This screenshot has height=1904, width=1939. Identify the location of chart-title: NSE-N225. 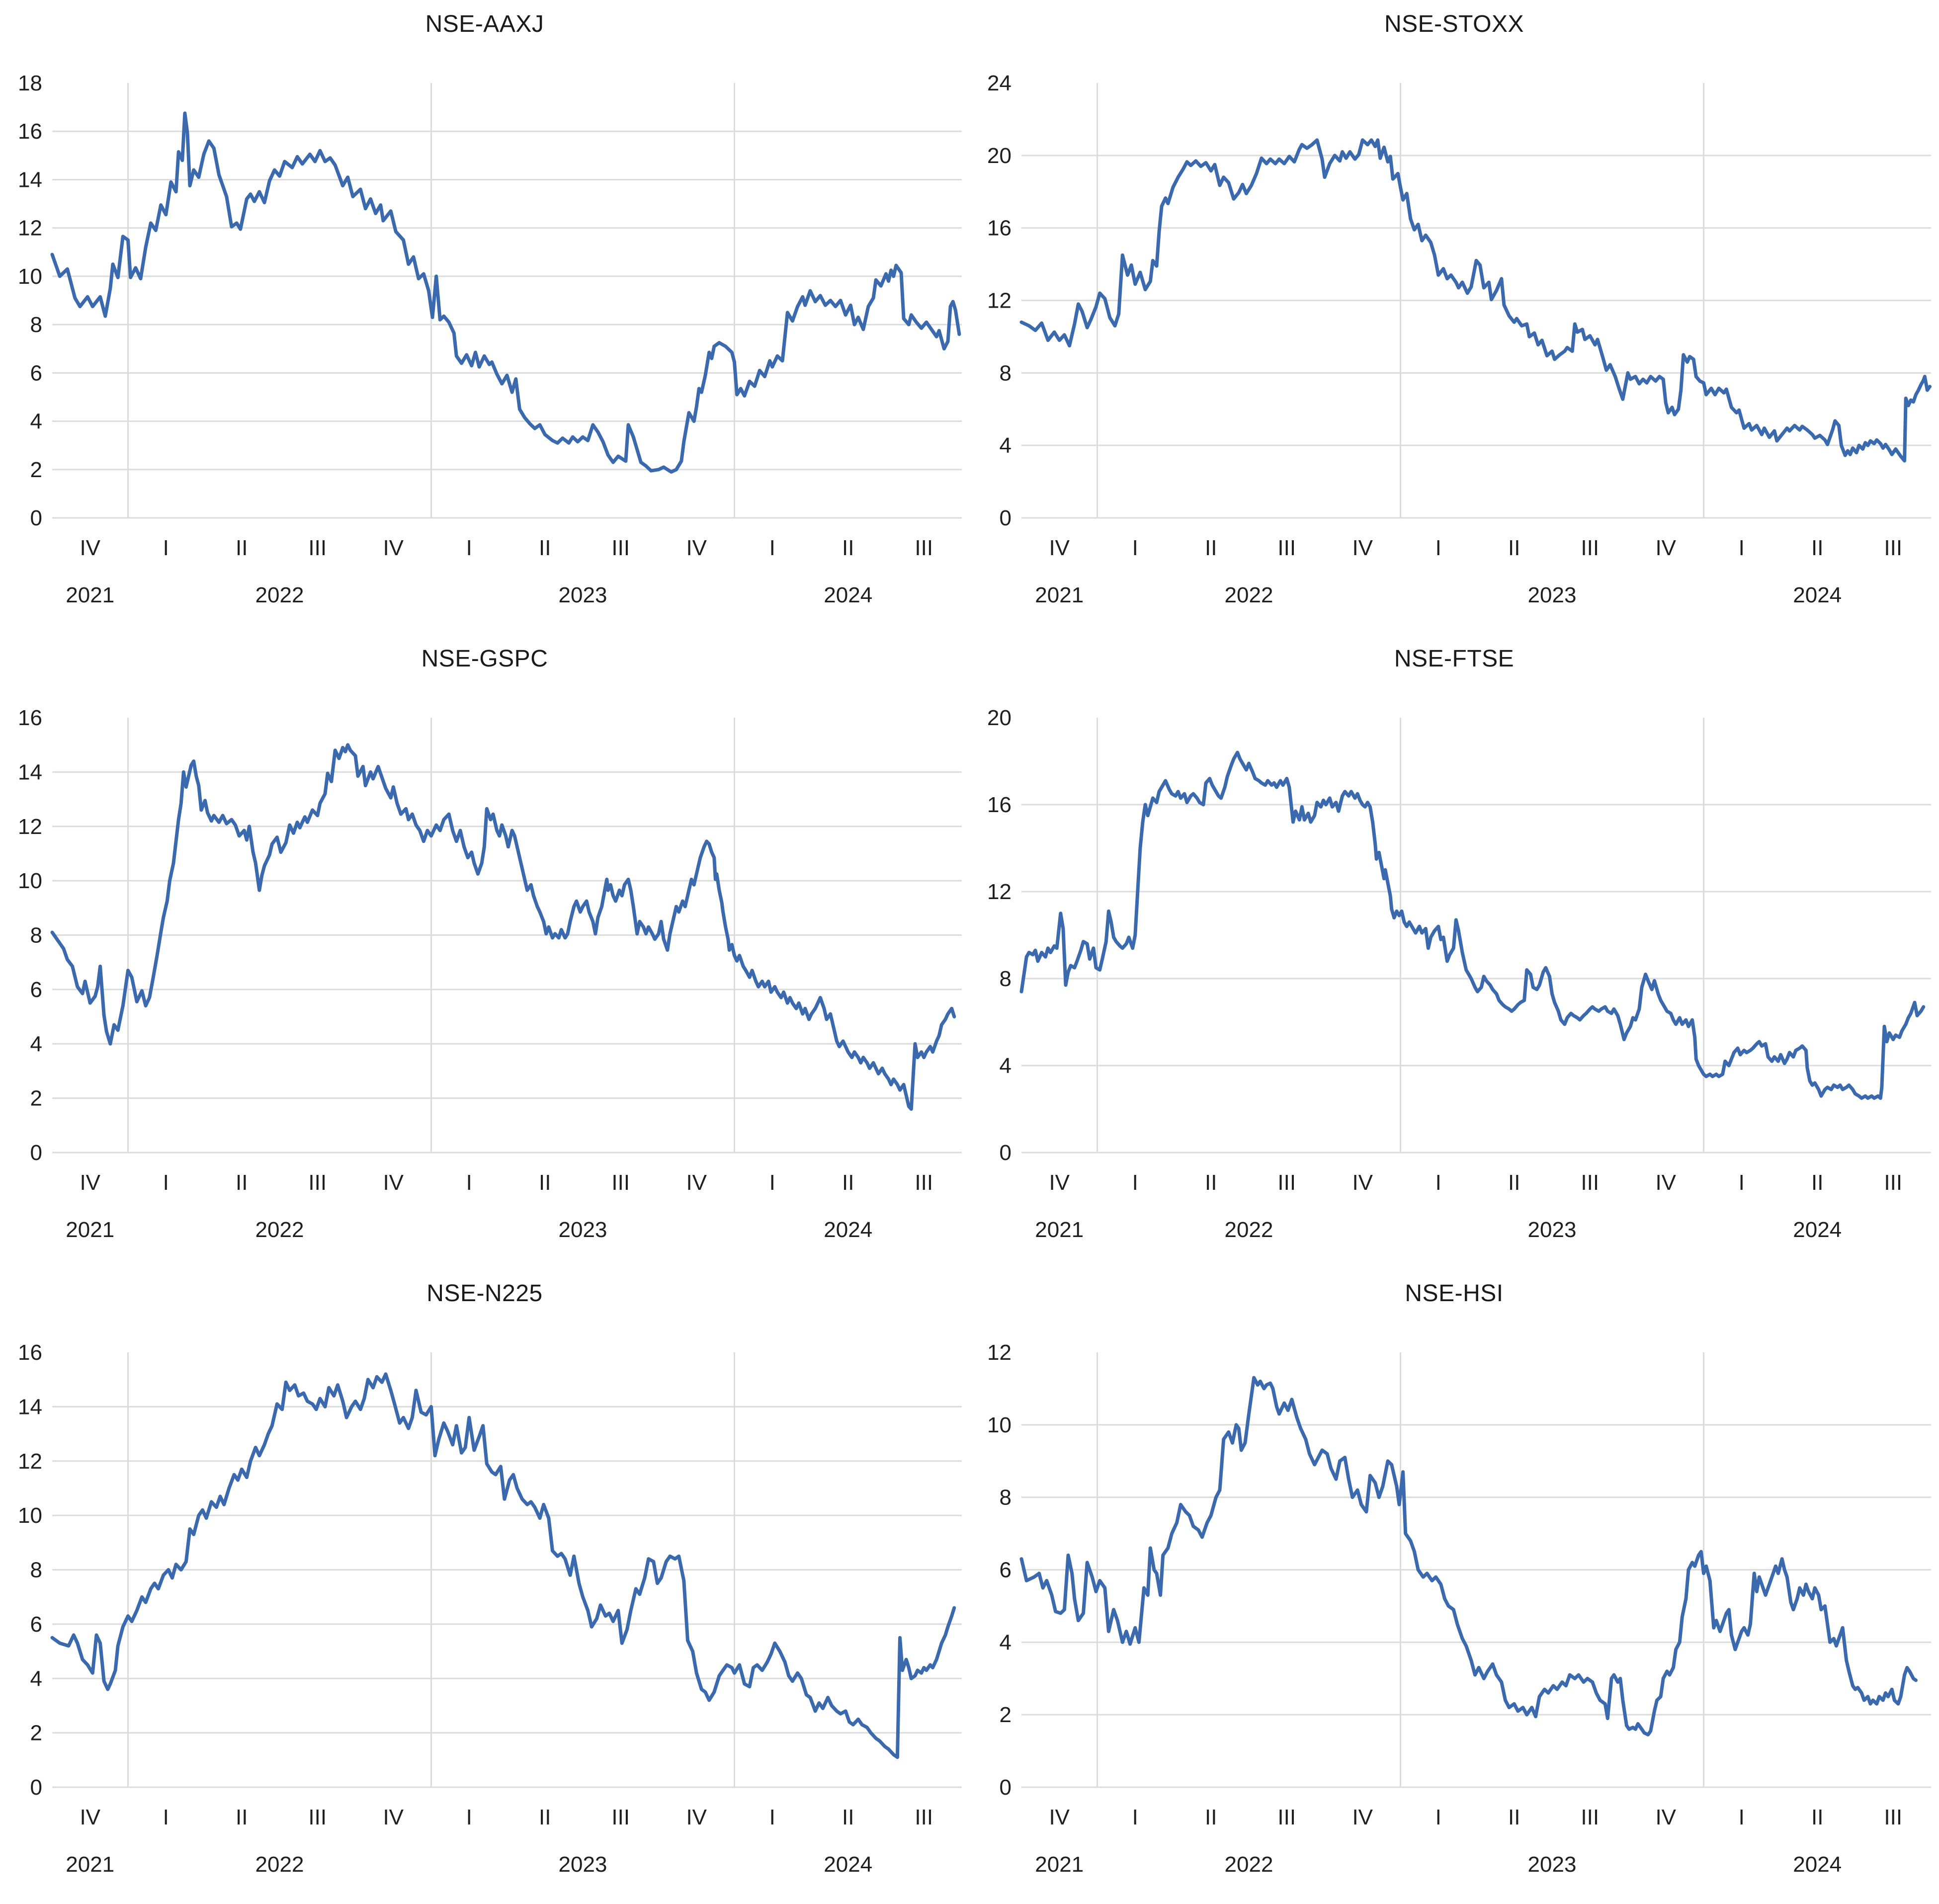
(484, 1294).